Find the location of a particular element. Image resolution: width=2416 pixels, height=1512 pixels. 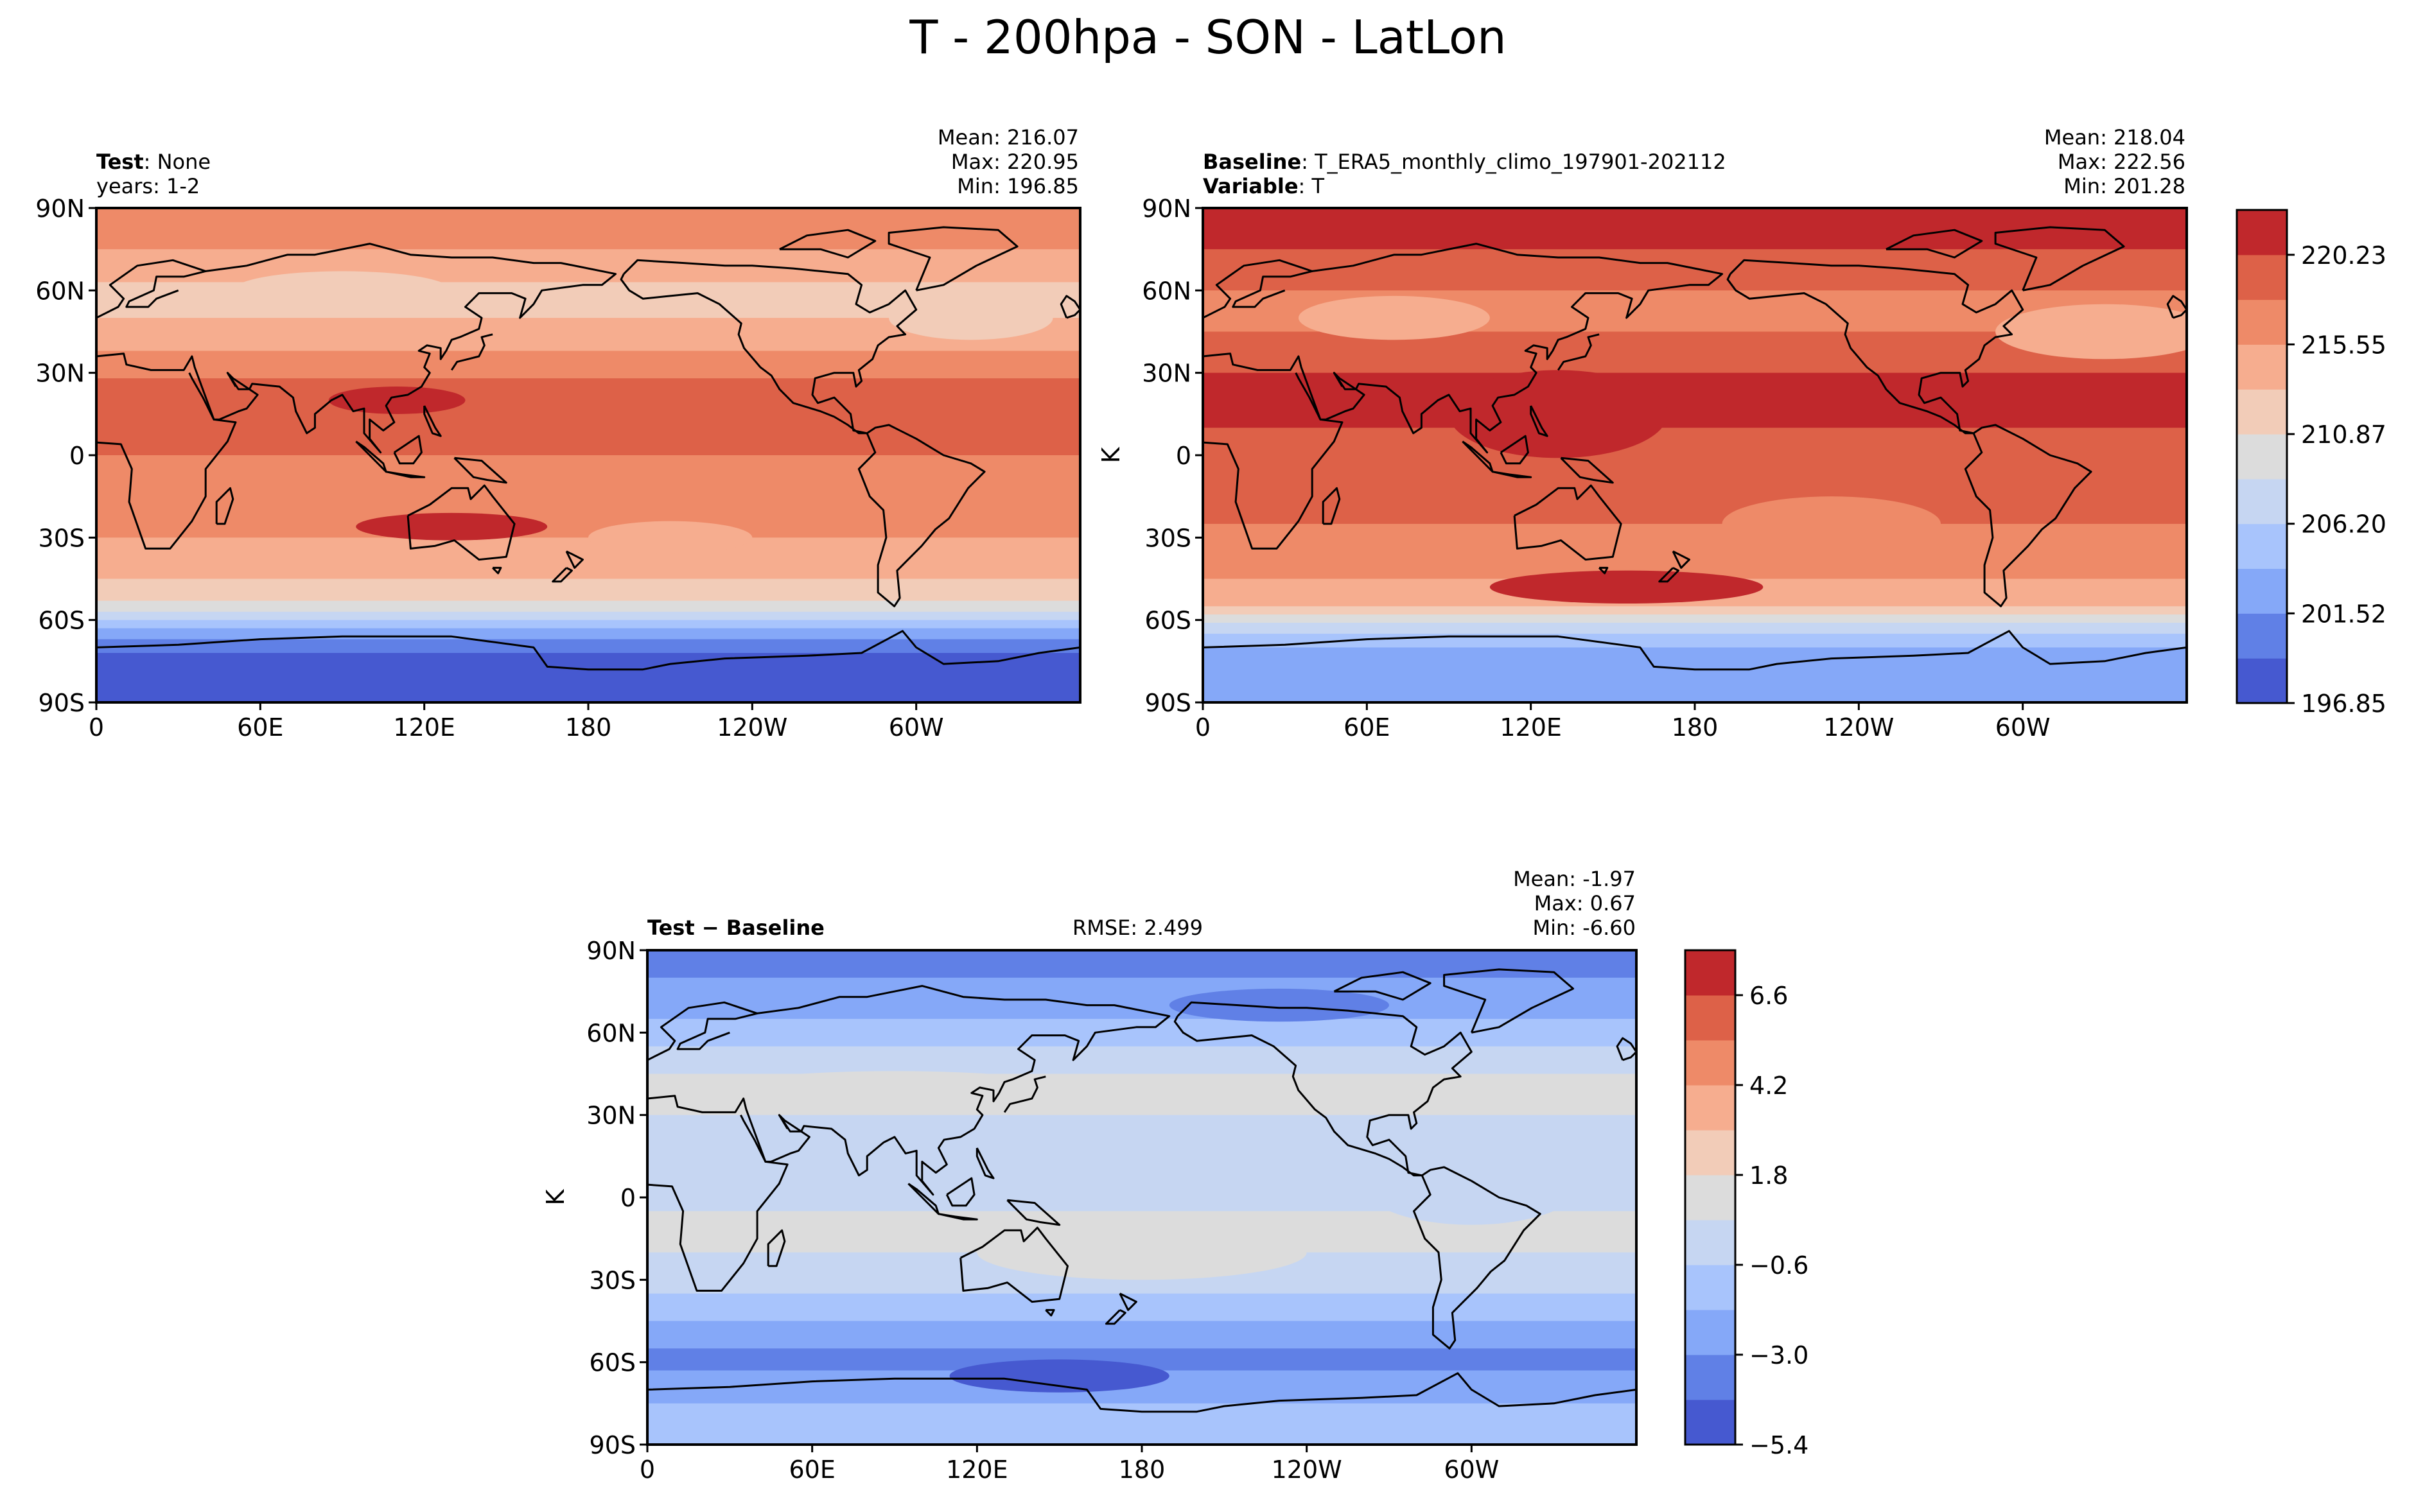

colorbar-label: 220.23 is located at coordinates (2343, 255).